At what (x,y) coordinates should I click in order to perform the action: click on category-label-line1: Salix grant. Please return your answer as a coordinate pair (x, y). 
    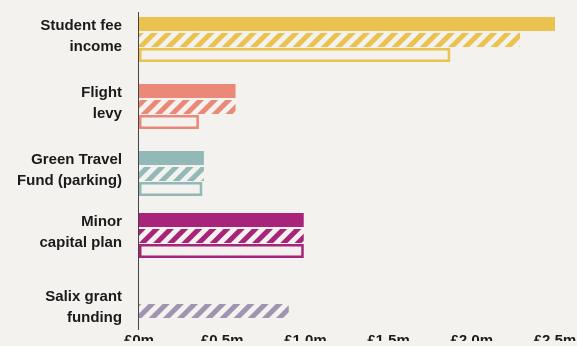
    Looking at the image, I should click on (83, 296).